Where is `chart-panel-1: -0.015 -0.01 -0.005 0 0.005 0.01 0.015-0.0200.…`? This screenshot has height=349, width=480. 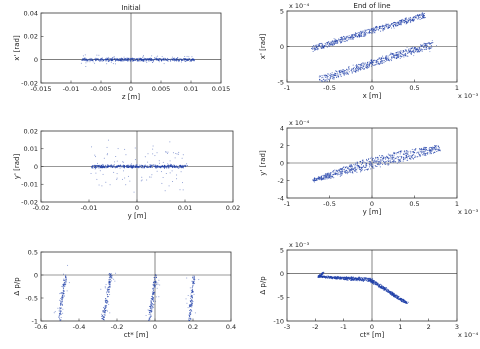
chart-panel-1: -0.015 -0.01 -0.005 0 0.005 0.01 0.015-0.0200.… is located at coordinates (121, 52).